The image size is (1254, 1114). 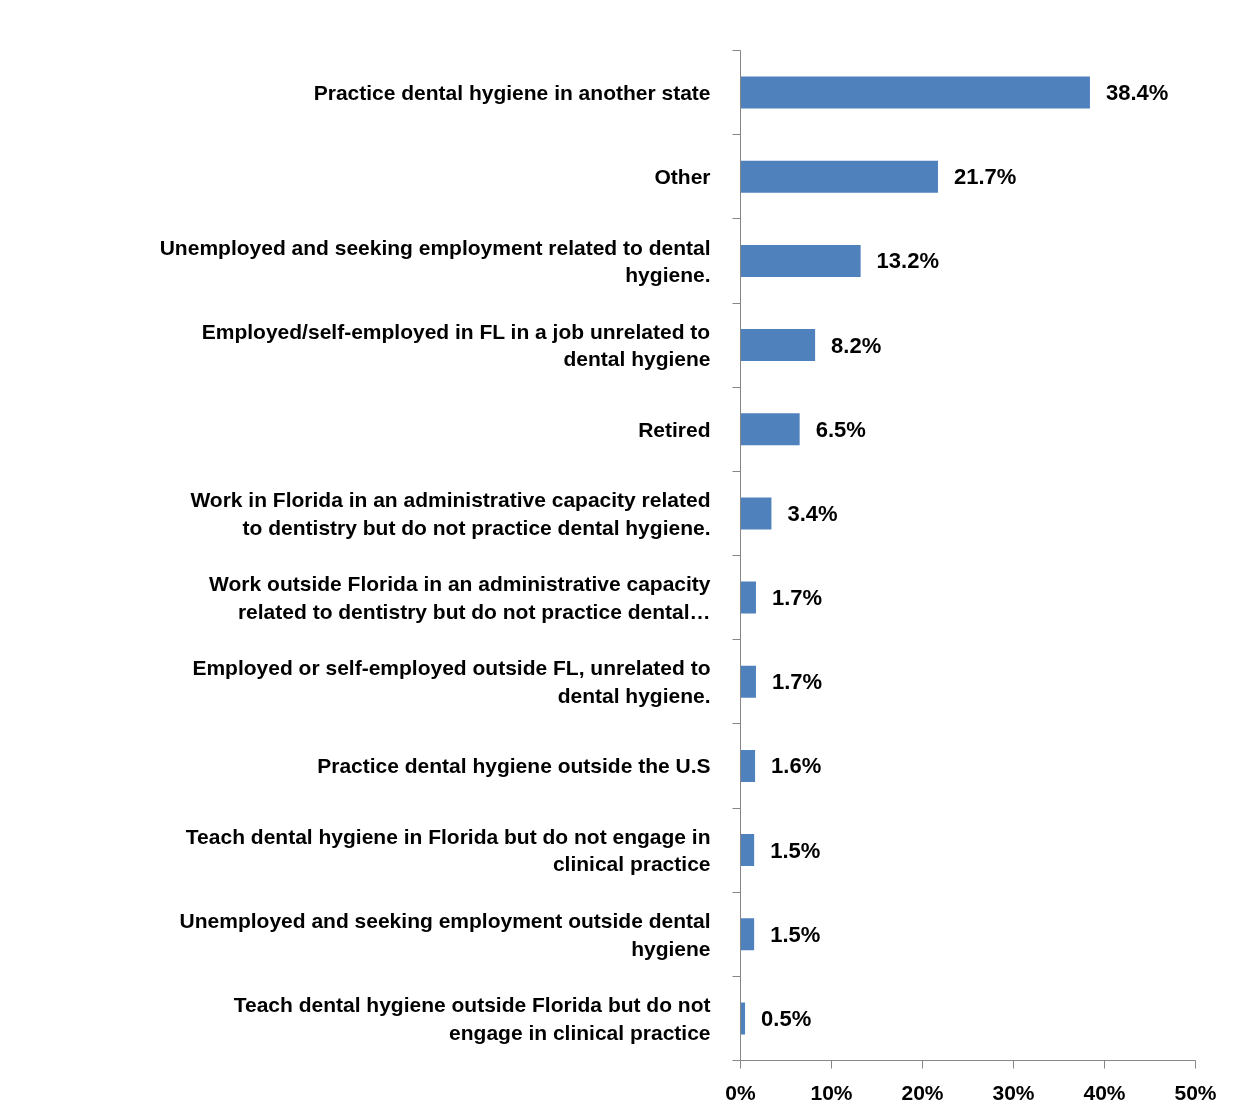 What do you see at coordinates (514, 766) in the screenshot?
I see `y-tick-label: Practice dental hygiene outside the U.S` at bounding box center [514, 766].